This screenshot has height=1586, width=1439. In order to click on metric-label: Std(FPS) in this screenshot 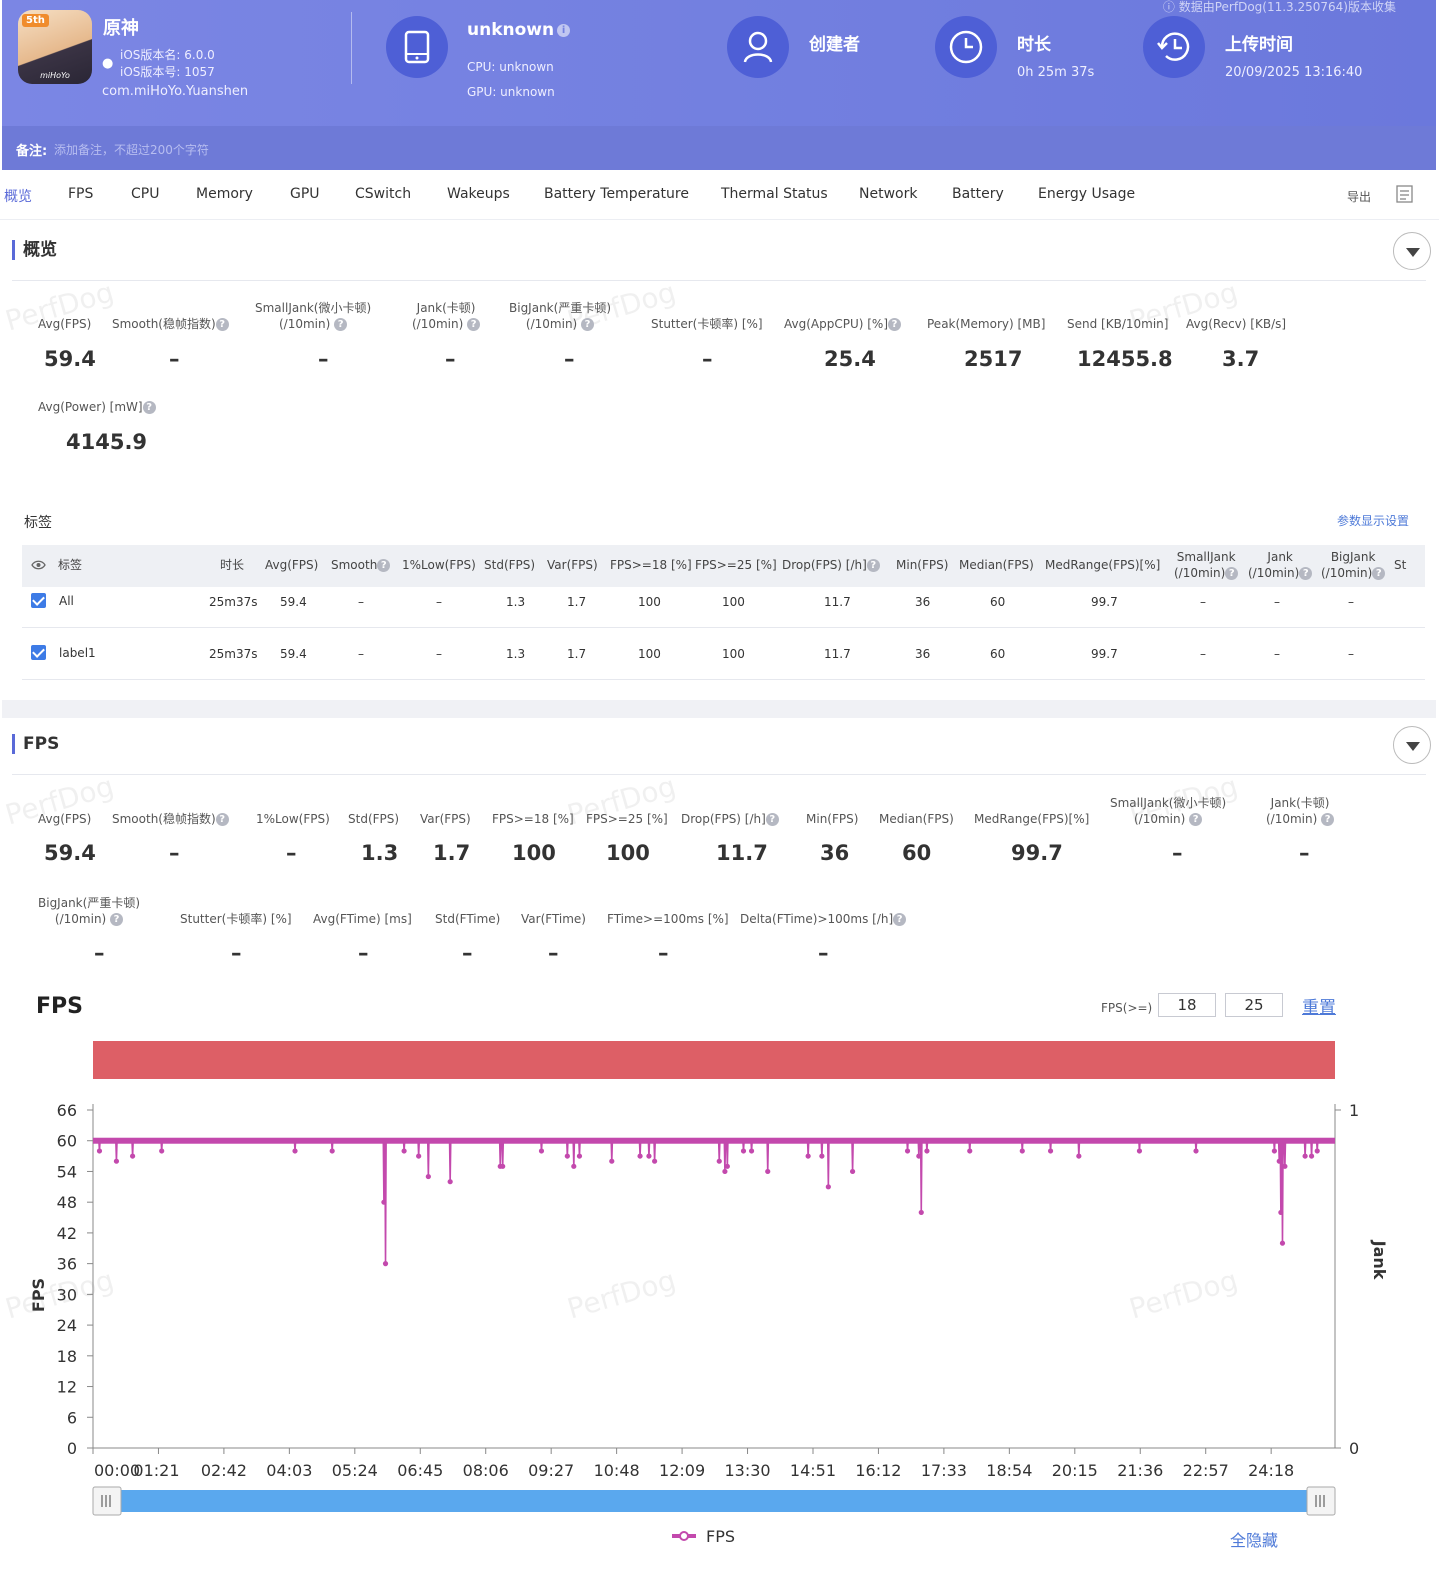, I will do `click(373, 819)`.